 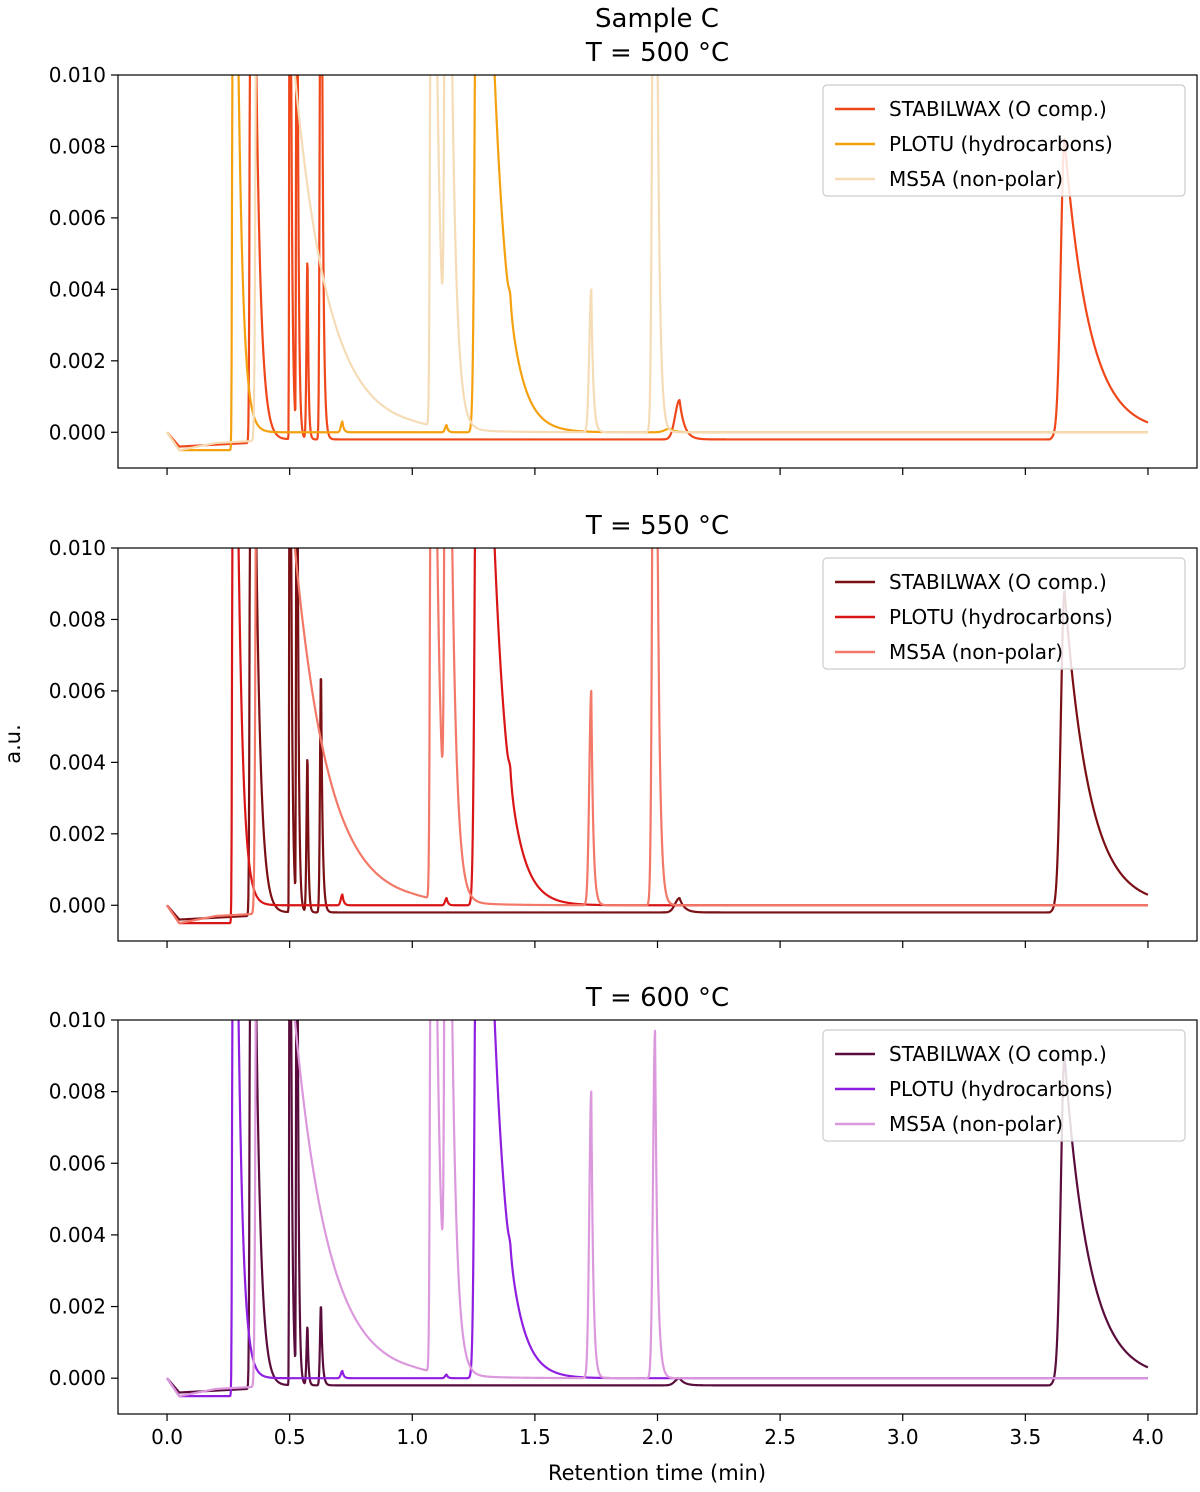 What do you see at coordinates (657, 19) in the screenshot?
I see `figure-title: Sample C` at bounding box center [657, 19].